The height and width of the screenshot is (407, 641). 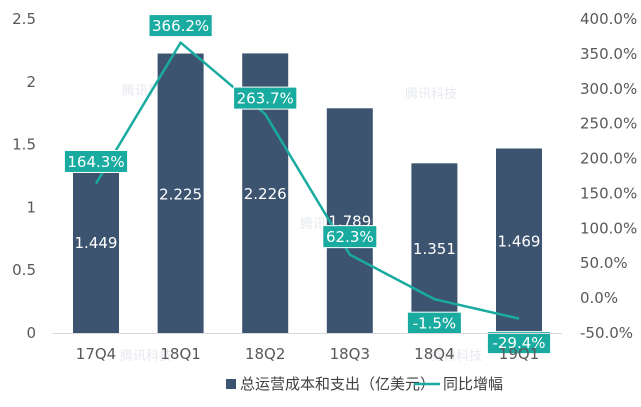 What do you see at coordinates (350, 354) in the screenshot?
I see `x-tick-label: 18Q3` at bounding box center [350, 354].